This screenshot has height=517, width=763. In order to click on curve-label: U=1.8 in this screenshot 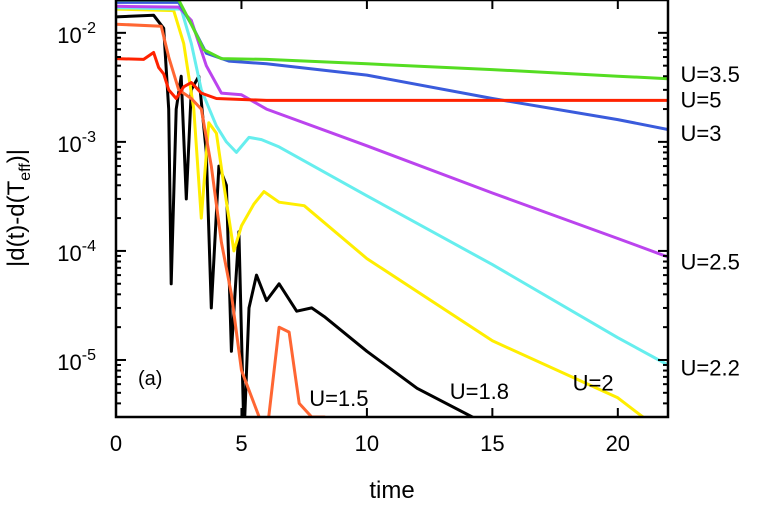, I will do `click(479, 391)`.